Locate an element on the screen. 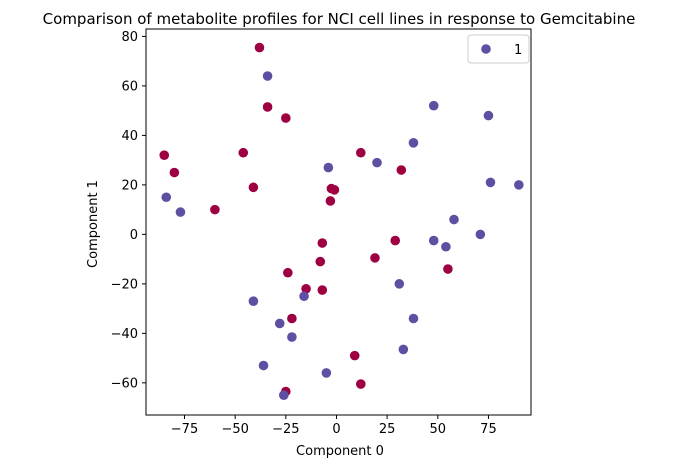  y-tick-label: 0 is located at coordinates (134, 235).